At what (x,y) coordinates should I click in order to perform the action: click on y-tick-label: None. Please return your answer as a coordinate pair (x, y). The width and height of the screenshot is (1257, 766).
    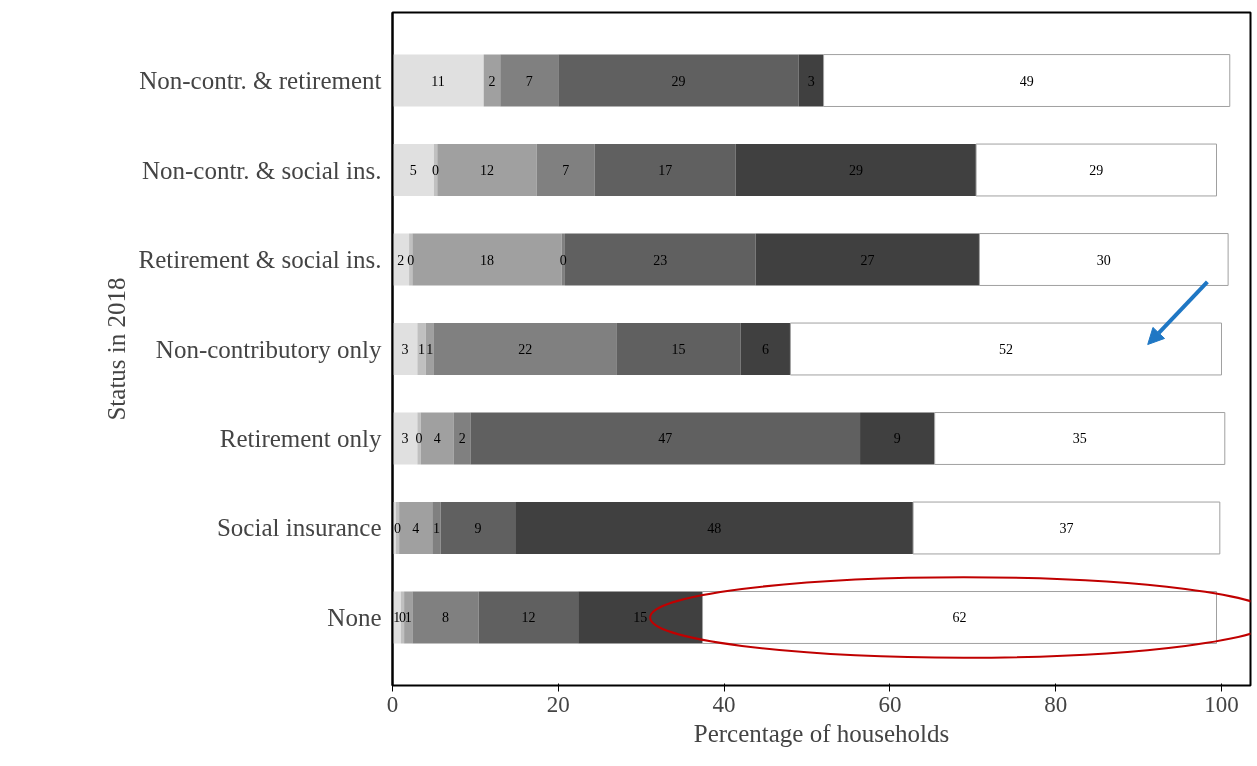
    Looking at the image, I should click on (354, 617).